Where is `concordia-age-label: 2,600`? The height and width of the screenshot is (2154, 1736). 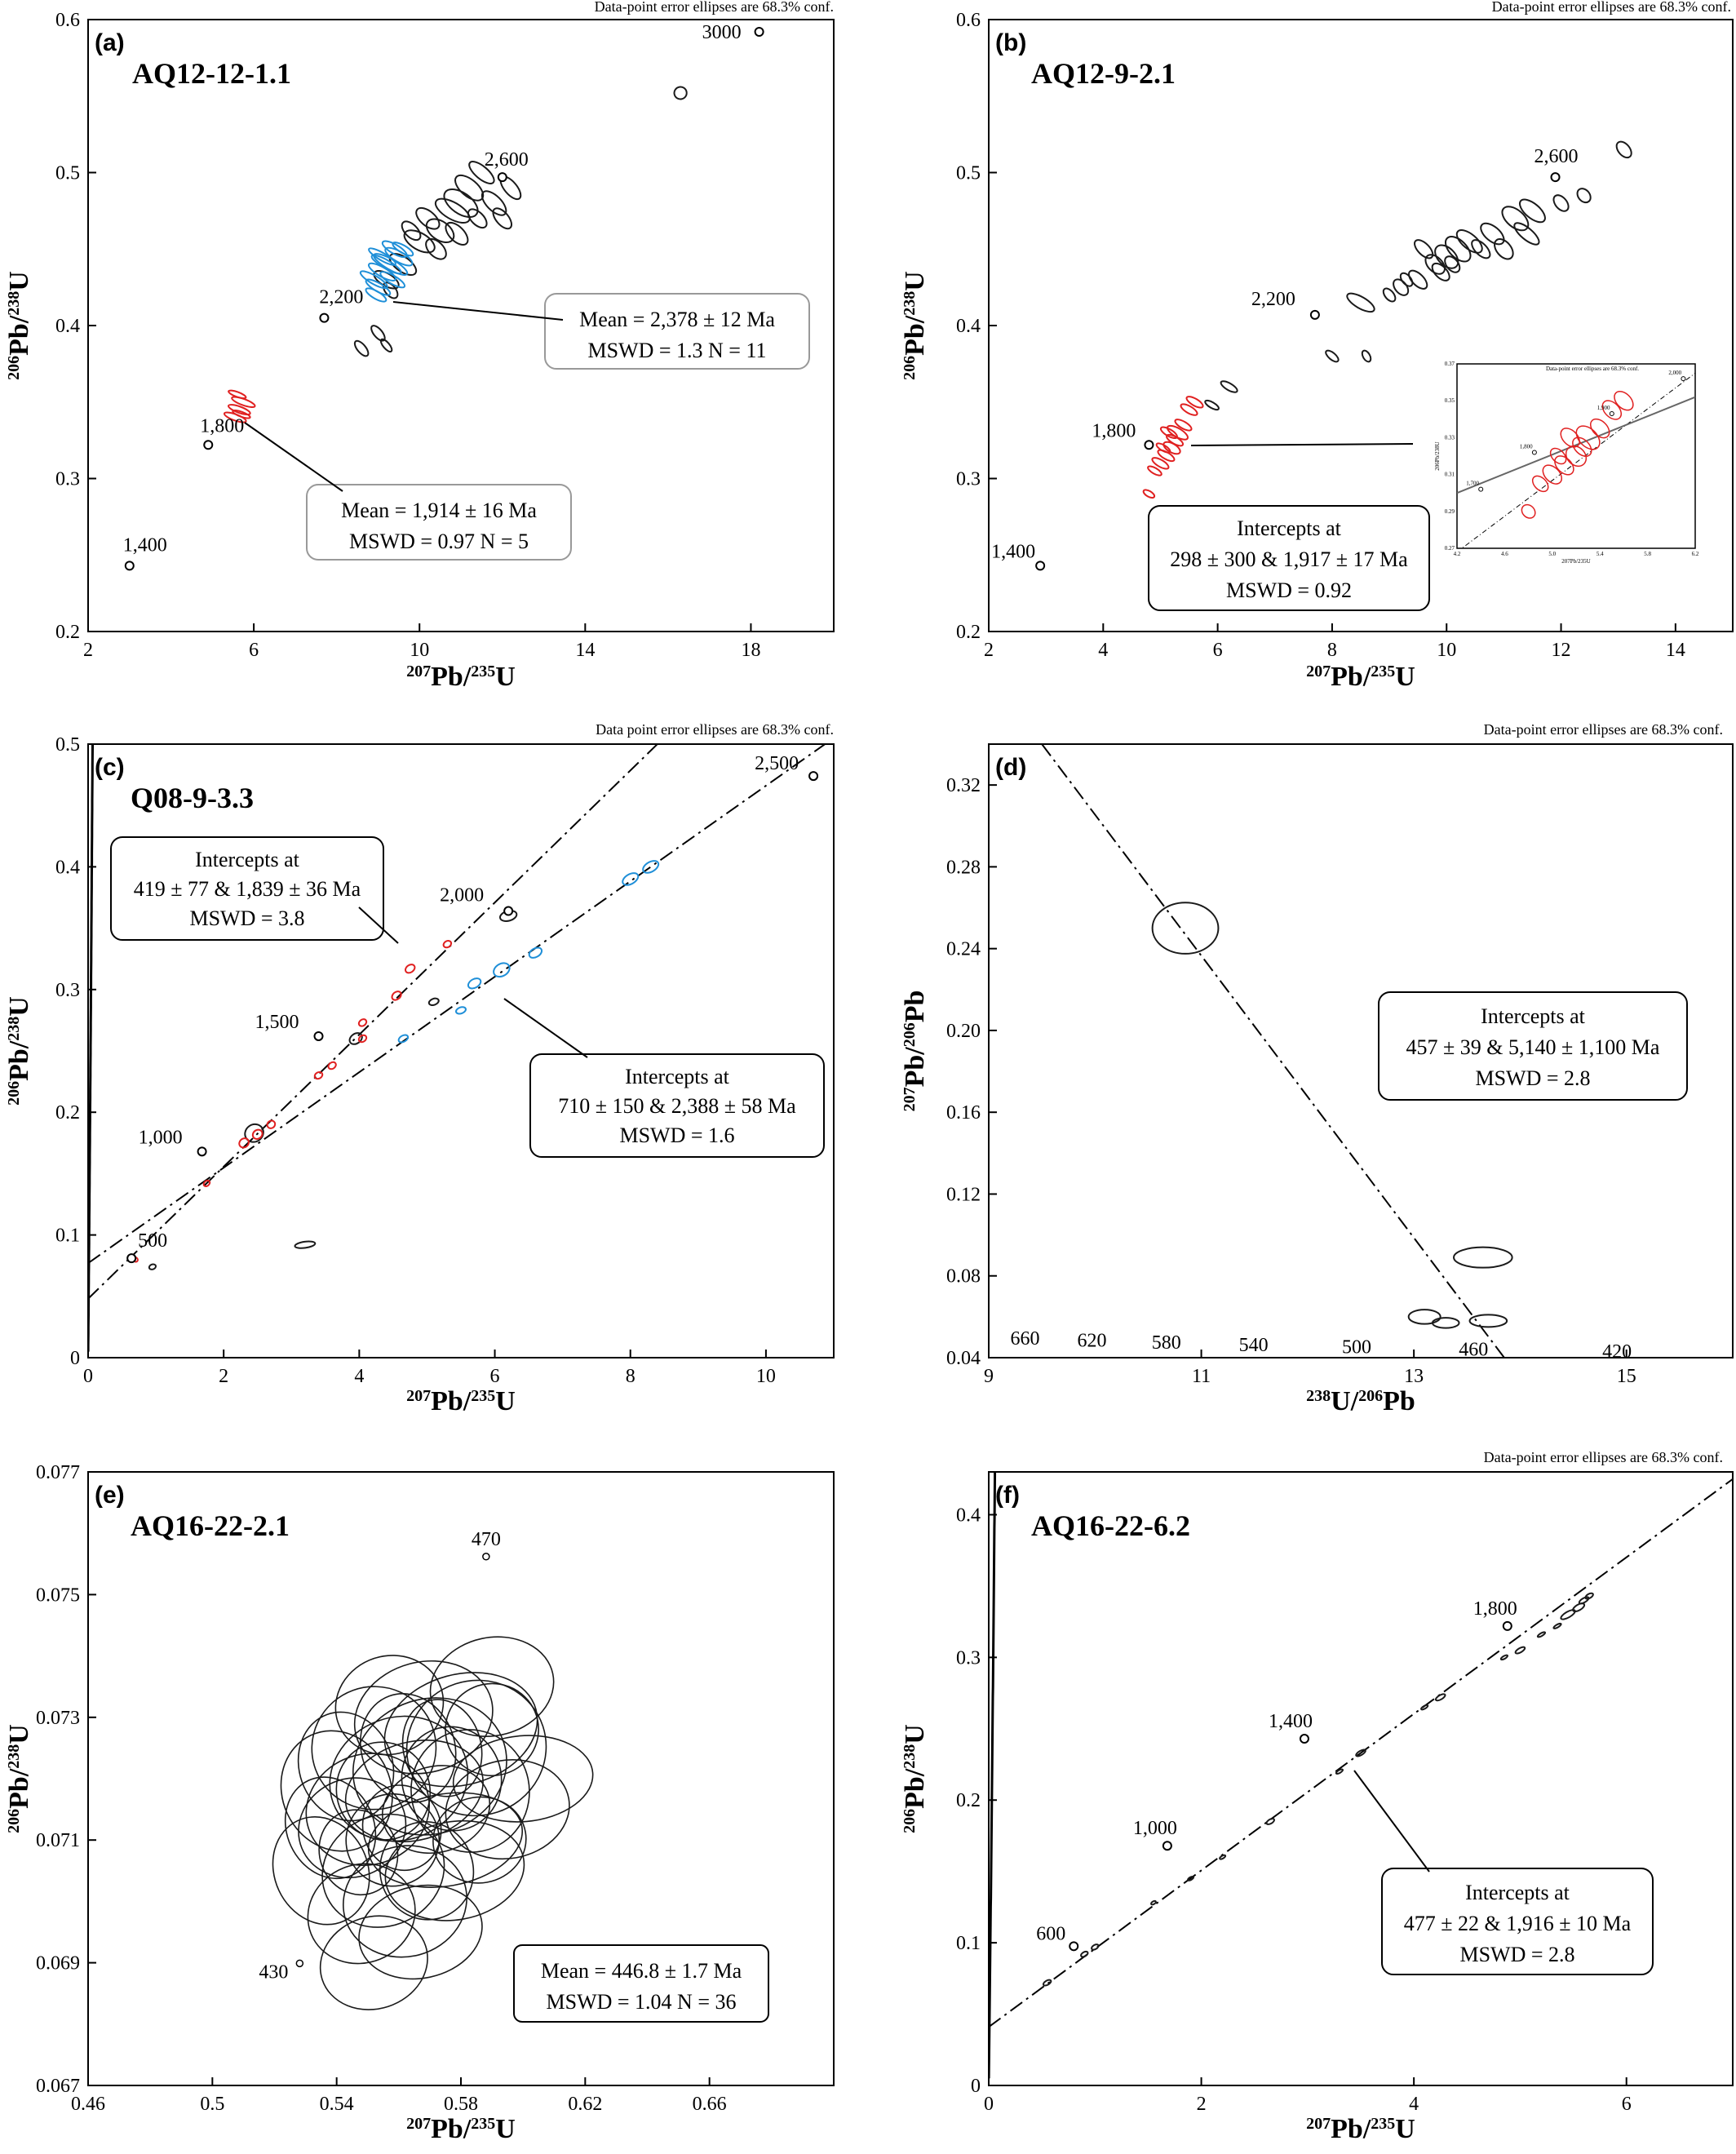
concordia-age-label: 2,600 is located at coordinates (507, 160).